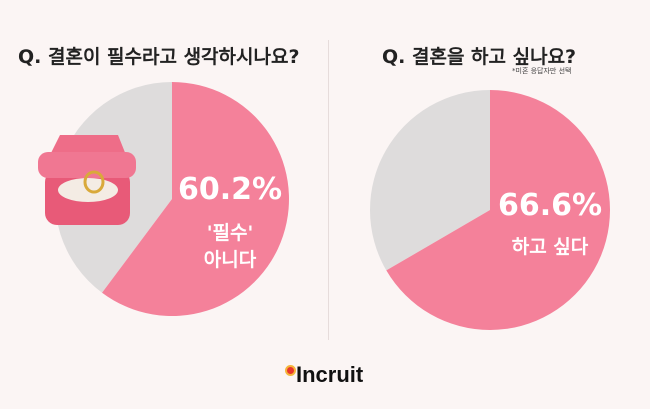 Image resolution: width=650 pixels, height=409 pixels. Describe the element at coordinates (87, 180) in the screenshot. I see `ring-box-illustration` at that location.